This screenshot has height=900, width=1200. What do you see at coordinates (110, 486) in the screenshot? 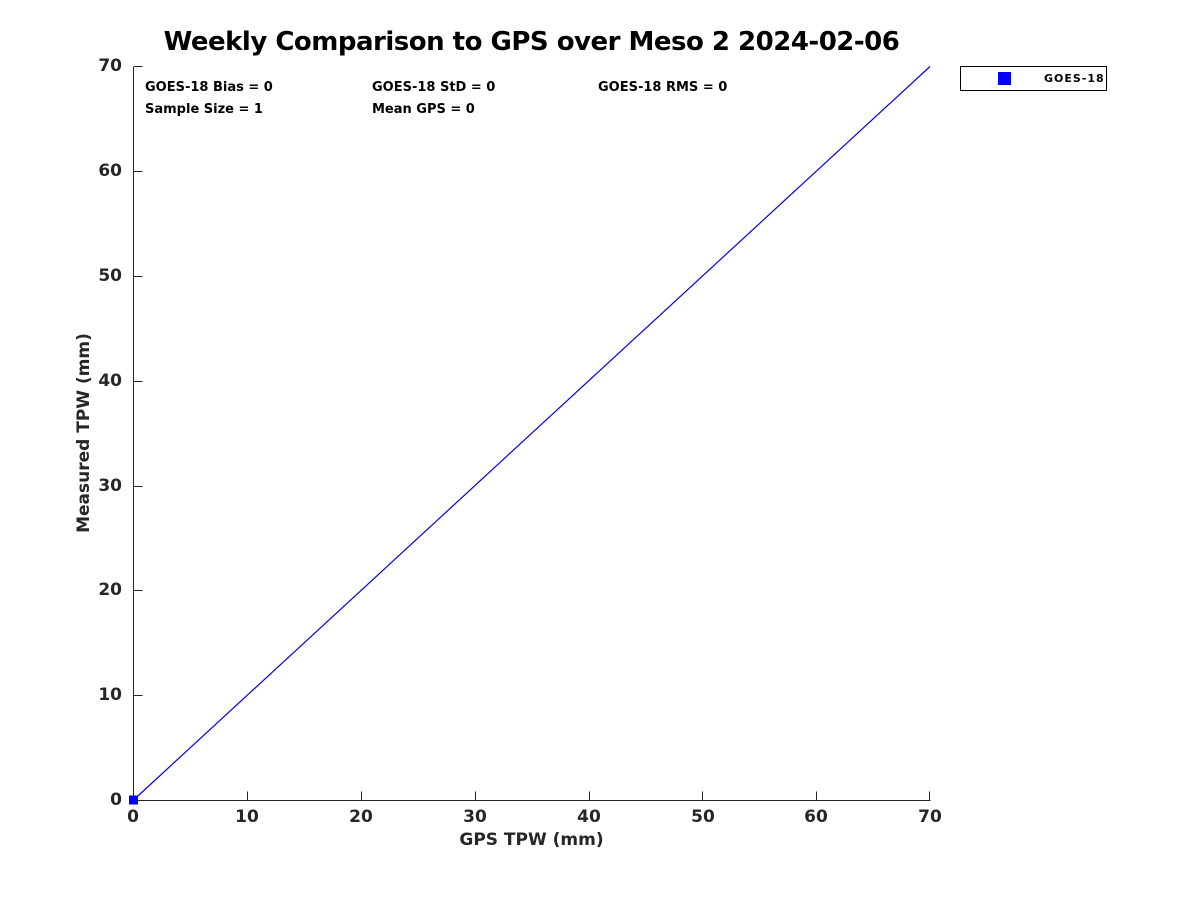
I see `y-tick-label: 30` at bounding box center [110, 486].